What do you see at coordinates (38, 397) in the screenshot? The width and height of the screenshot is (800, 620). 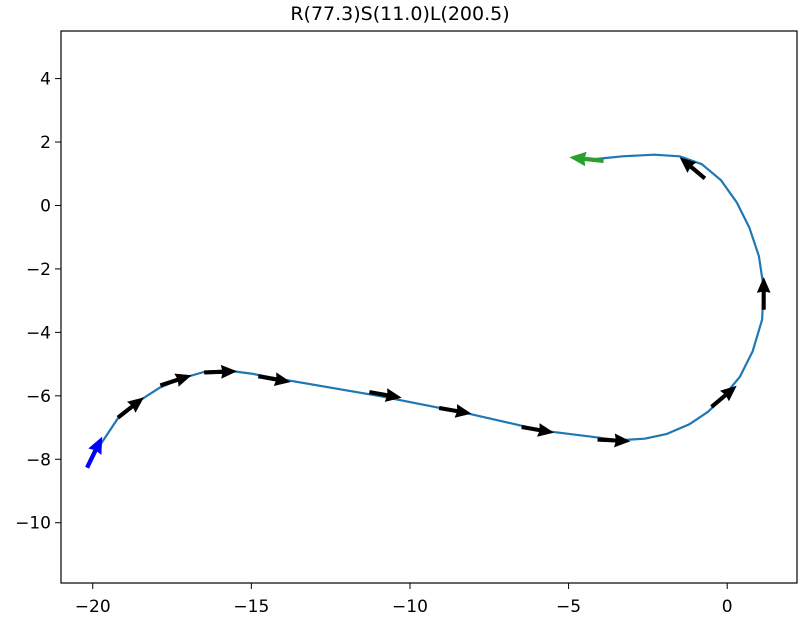 I see `y-tick-label: −6` at bounding box center [38, 397].